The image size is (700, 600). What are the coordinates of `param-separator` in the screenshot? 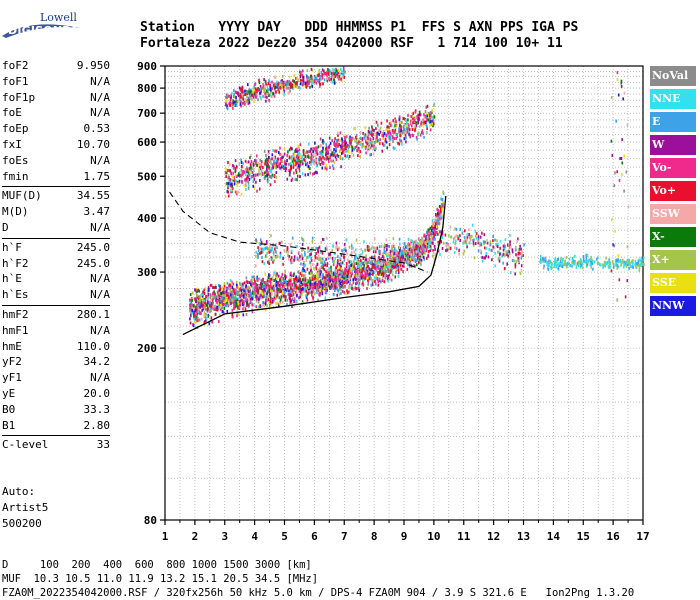 It's located at (56, 436).